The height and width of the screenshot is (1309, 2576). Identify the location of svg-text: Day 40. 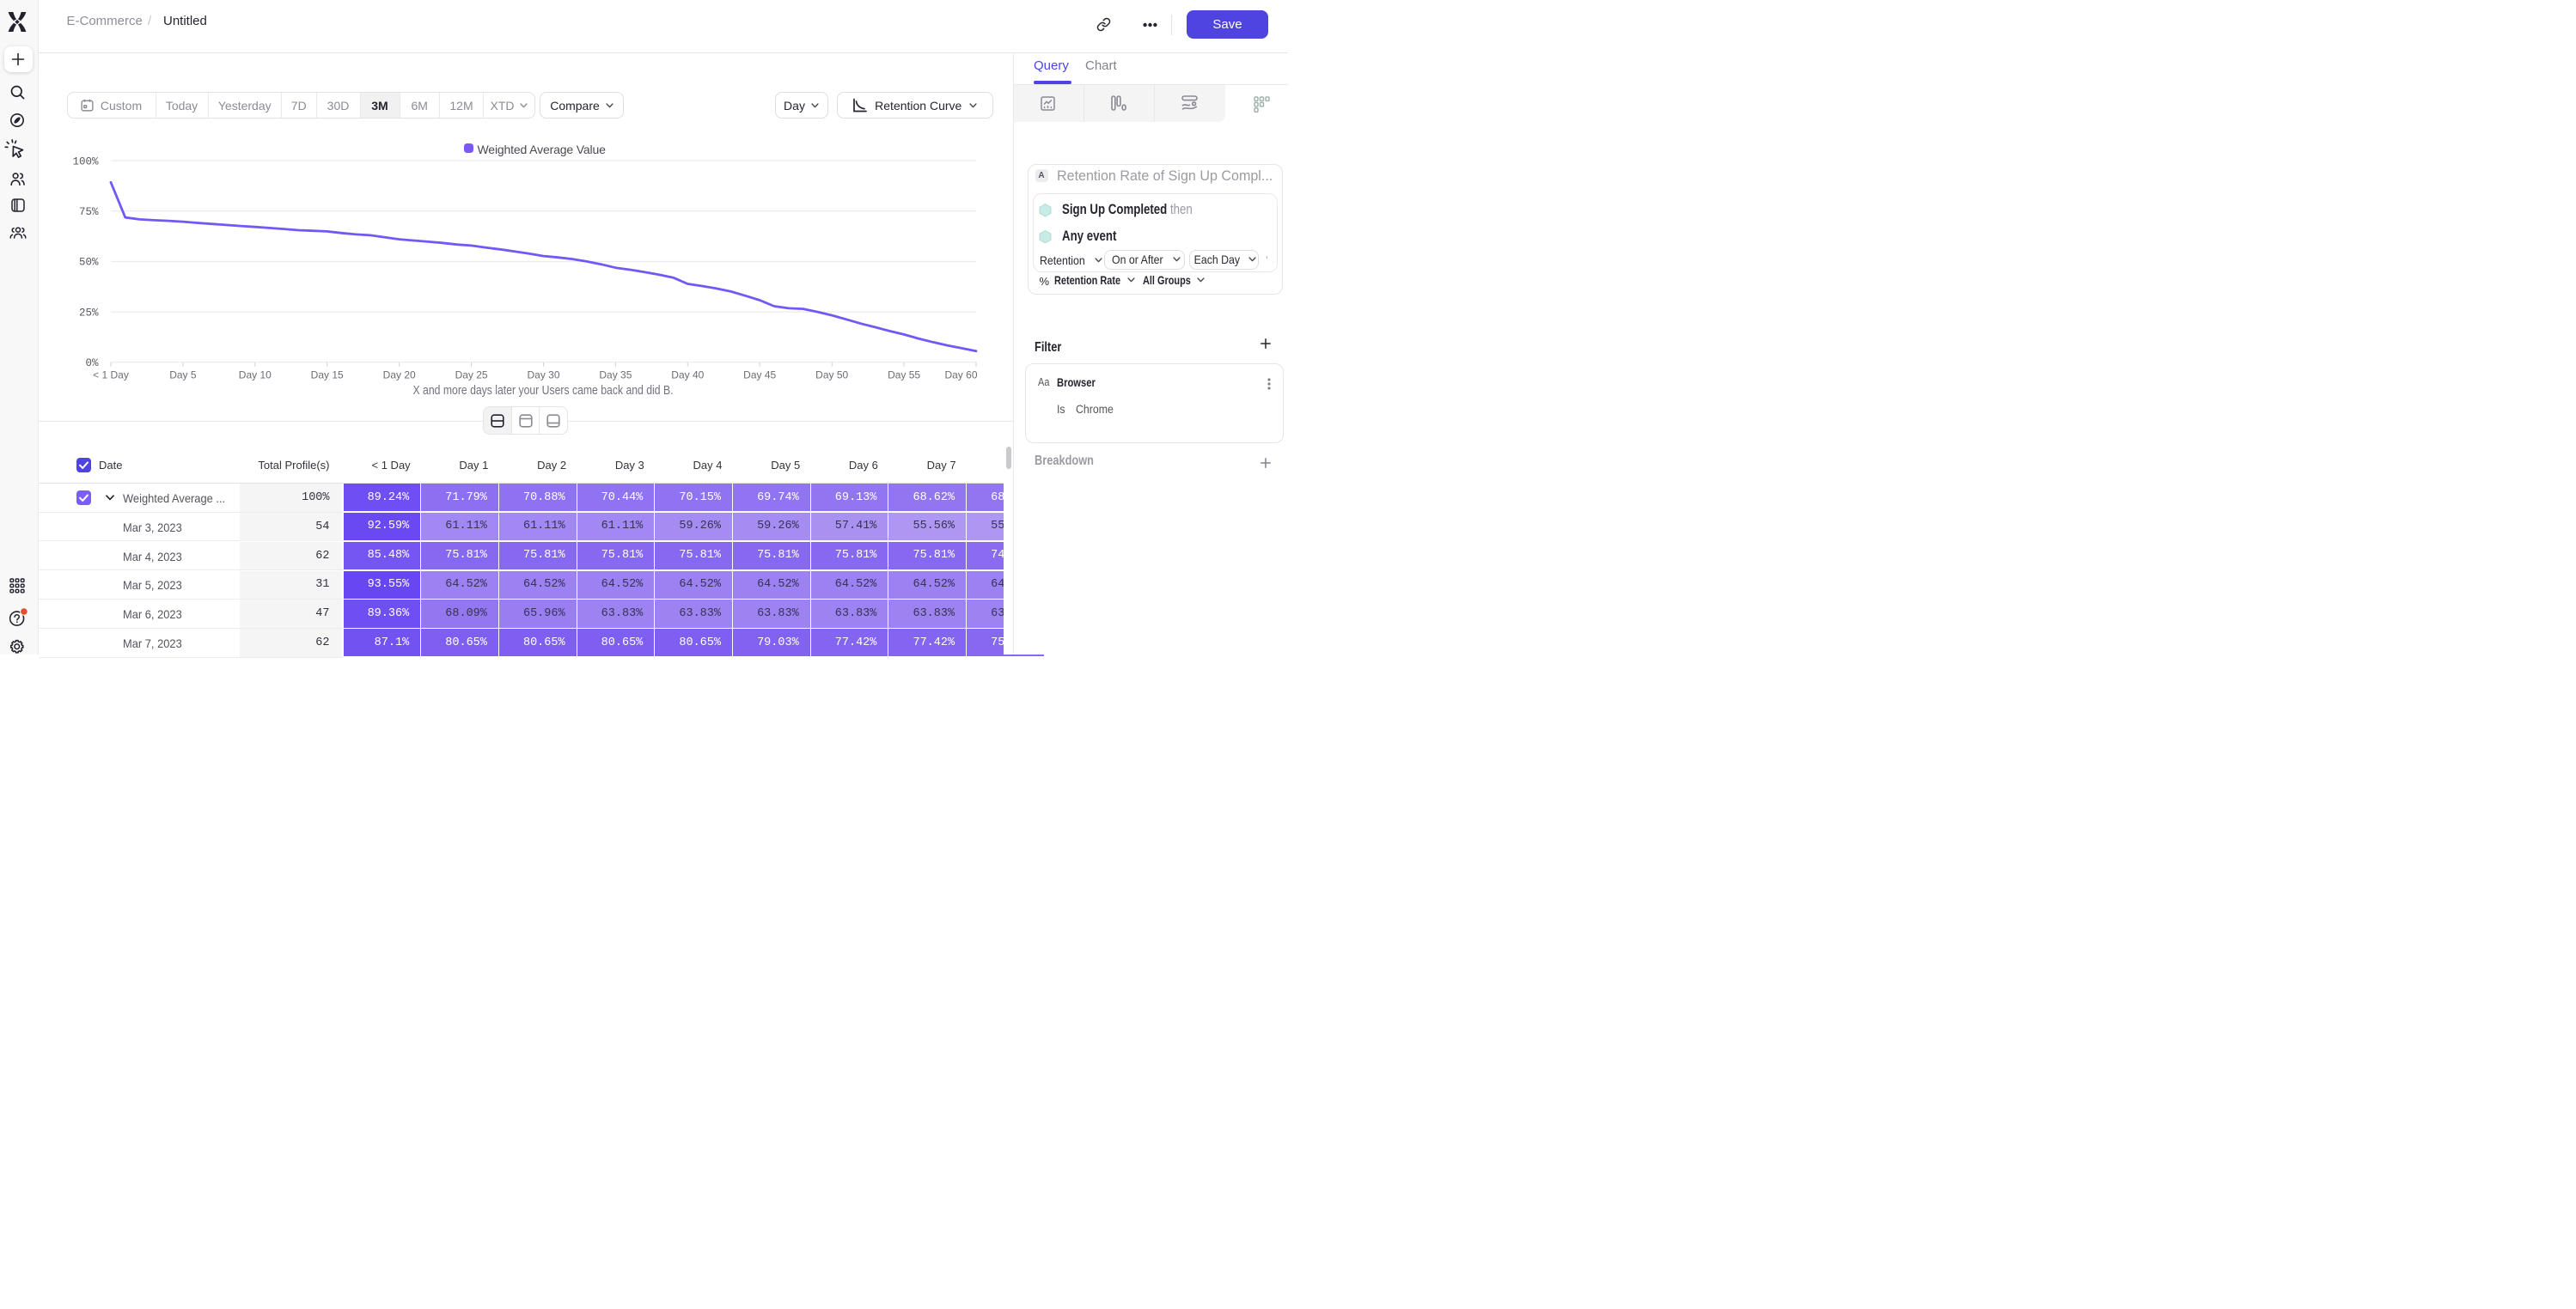
(687, 375).